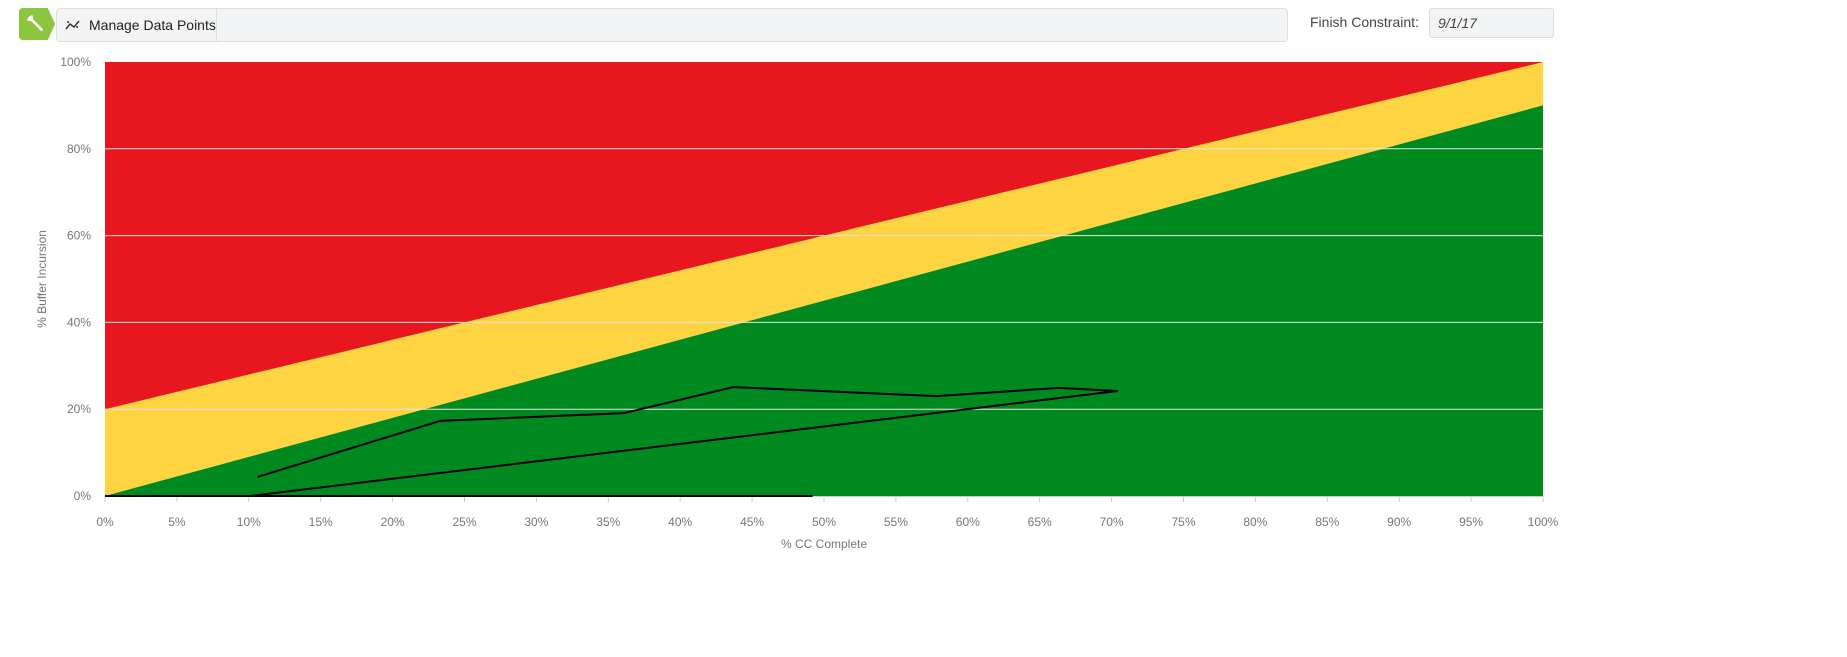  I want to click on y-tick-label: 0%, so click(83, 496).